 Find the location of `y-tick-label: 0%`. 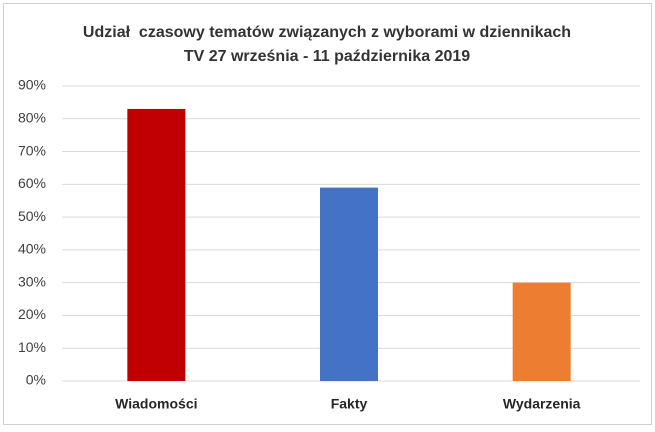

y-tick-label: 0% is located at coordinates (36, 380).